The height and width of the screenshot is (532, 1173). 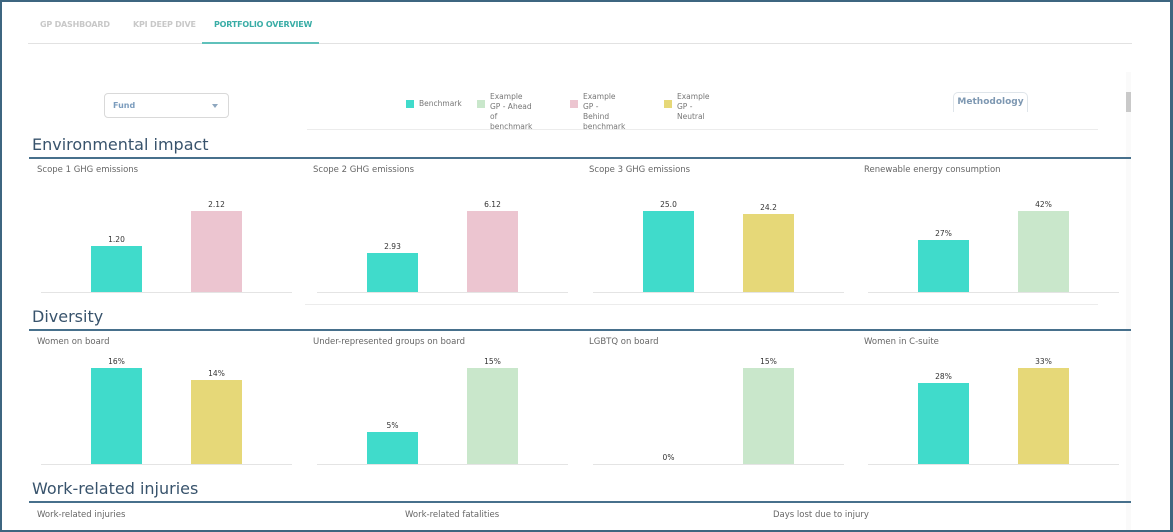 I want to click on bar-data-label: 2.12, so click(x=216, y=204).